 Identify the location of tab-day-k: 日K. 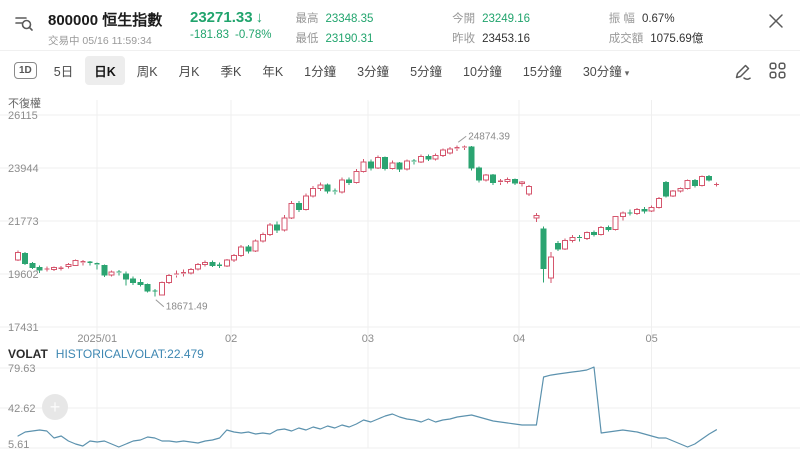
(105, 70).